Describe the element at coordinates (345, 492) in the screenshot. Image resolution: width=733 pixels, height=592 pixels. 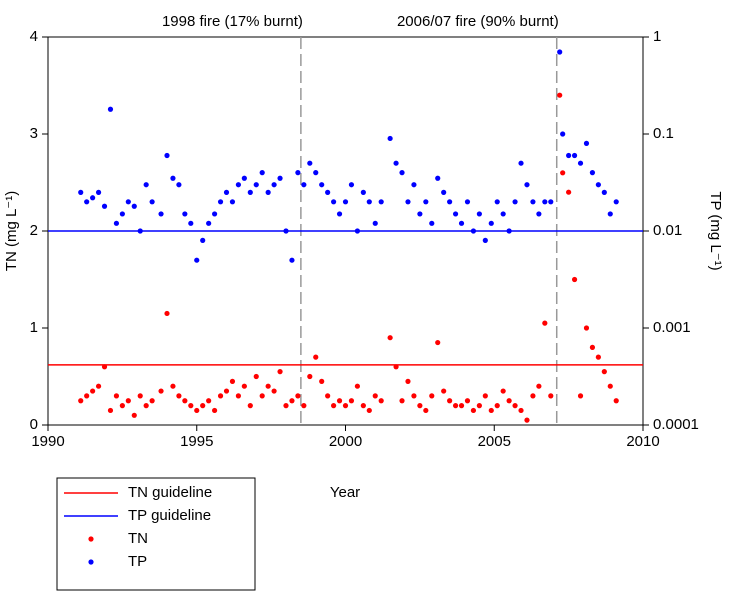
I see `x-axis-label: Year` at that location.